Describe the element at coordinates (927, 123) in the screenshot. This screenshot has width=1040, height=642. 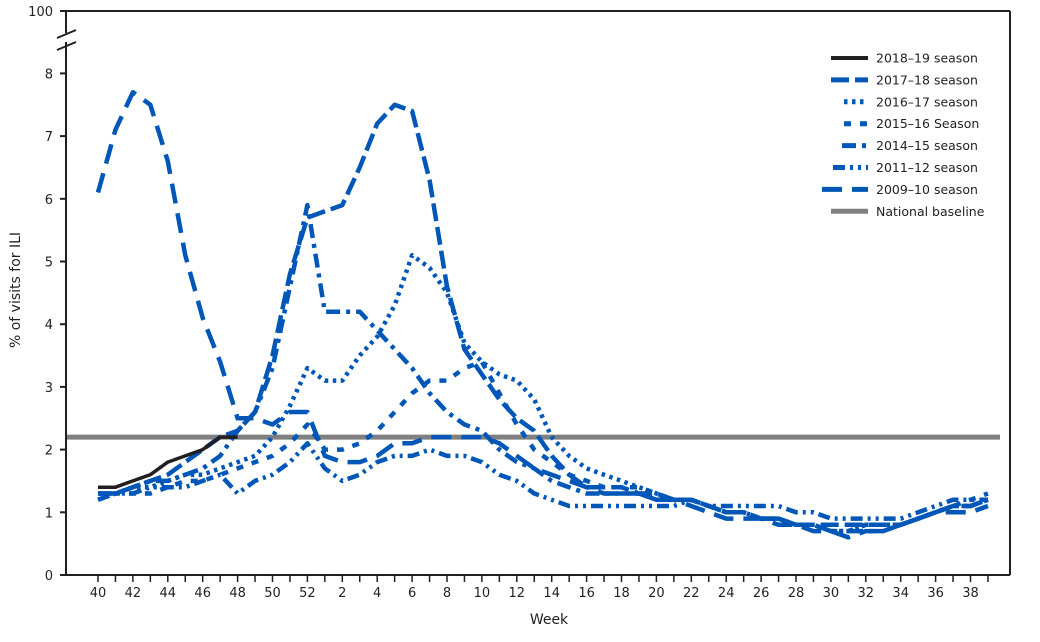
I see `legend-label: 2015–16 Season` at that location.